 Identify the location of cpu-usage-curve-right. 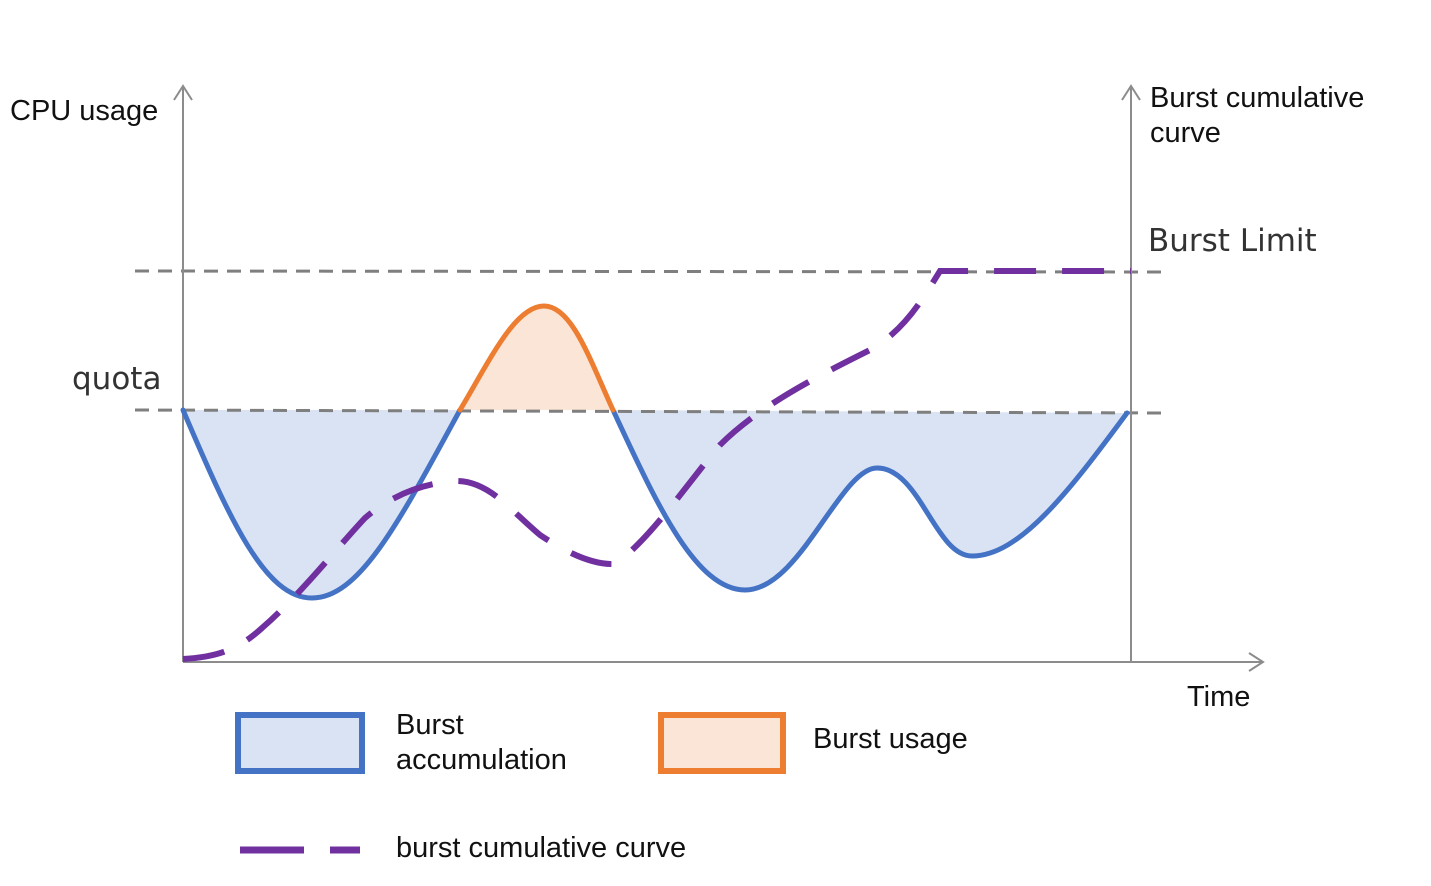
(870, 500).